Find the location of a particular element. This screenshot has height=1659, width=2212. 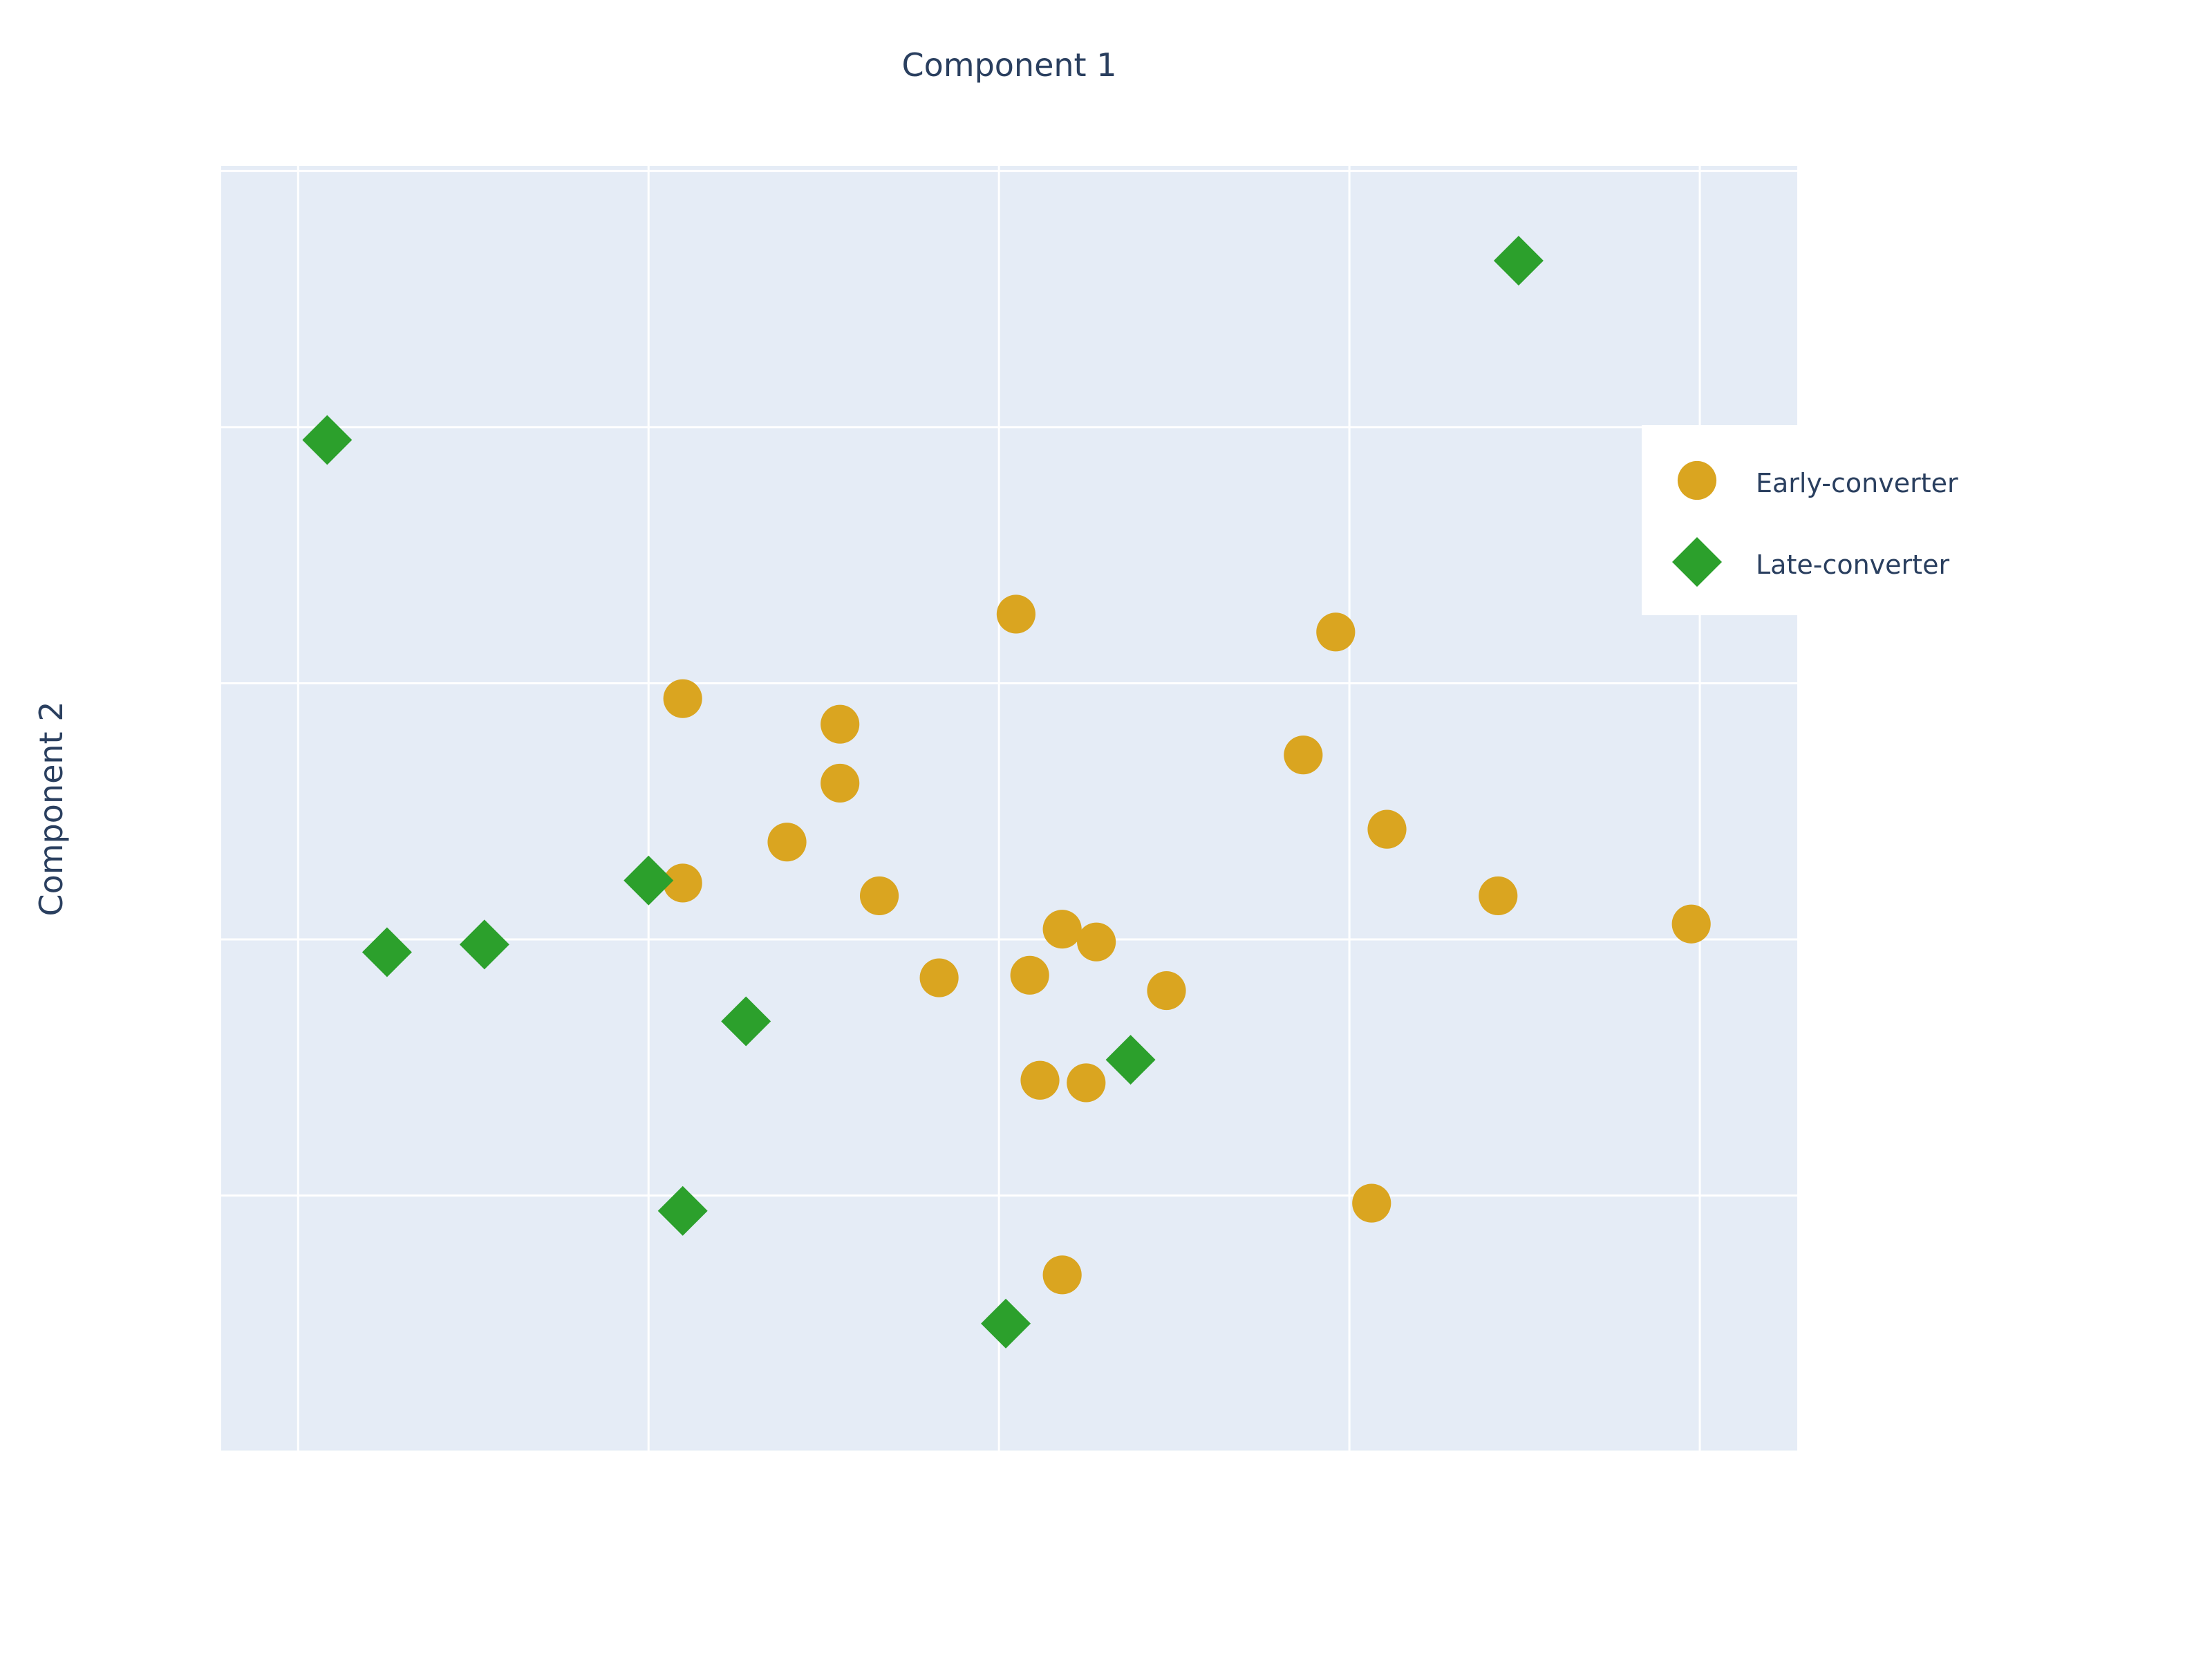

legend-item-early-converter: Early-converter is located at coordinates (1817, 480).